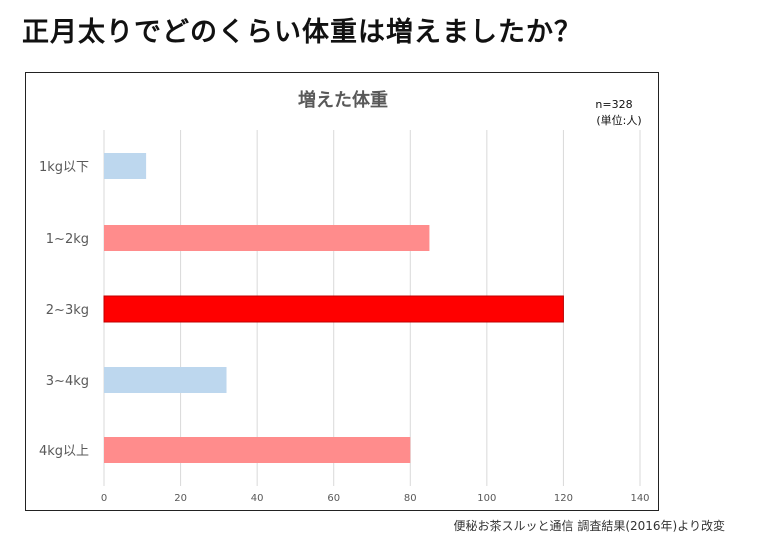 Image resolution: width=760 pixels, height=543 pixels. What do you see at coordinates (333, 309) in the screenshot?
I see `bar-2~3kg` at bounding box center [333, 309].